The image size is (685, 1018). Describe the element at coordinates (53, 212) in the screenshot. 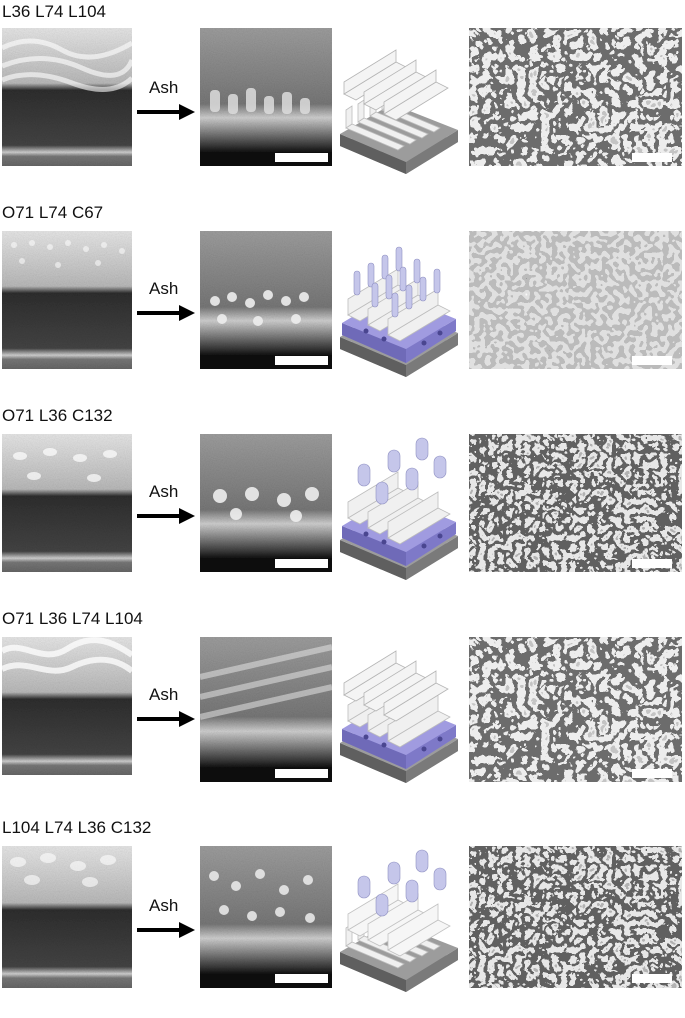

I see `row-label: O71 L74 C67` at that location.